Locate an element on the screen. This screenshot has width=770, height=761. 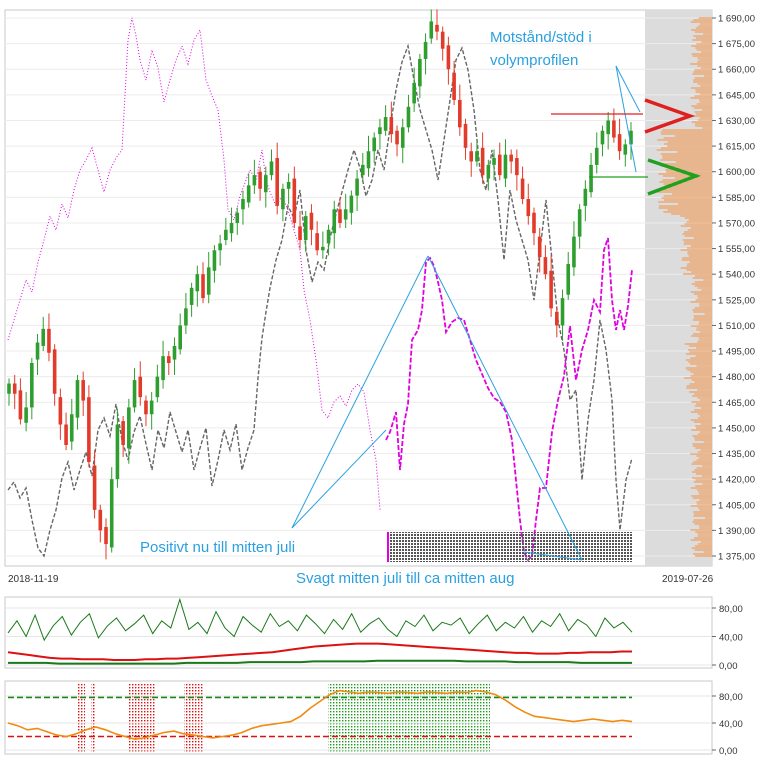
y-tick-label: 1 450,00 is located at coordinates (736, 428).